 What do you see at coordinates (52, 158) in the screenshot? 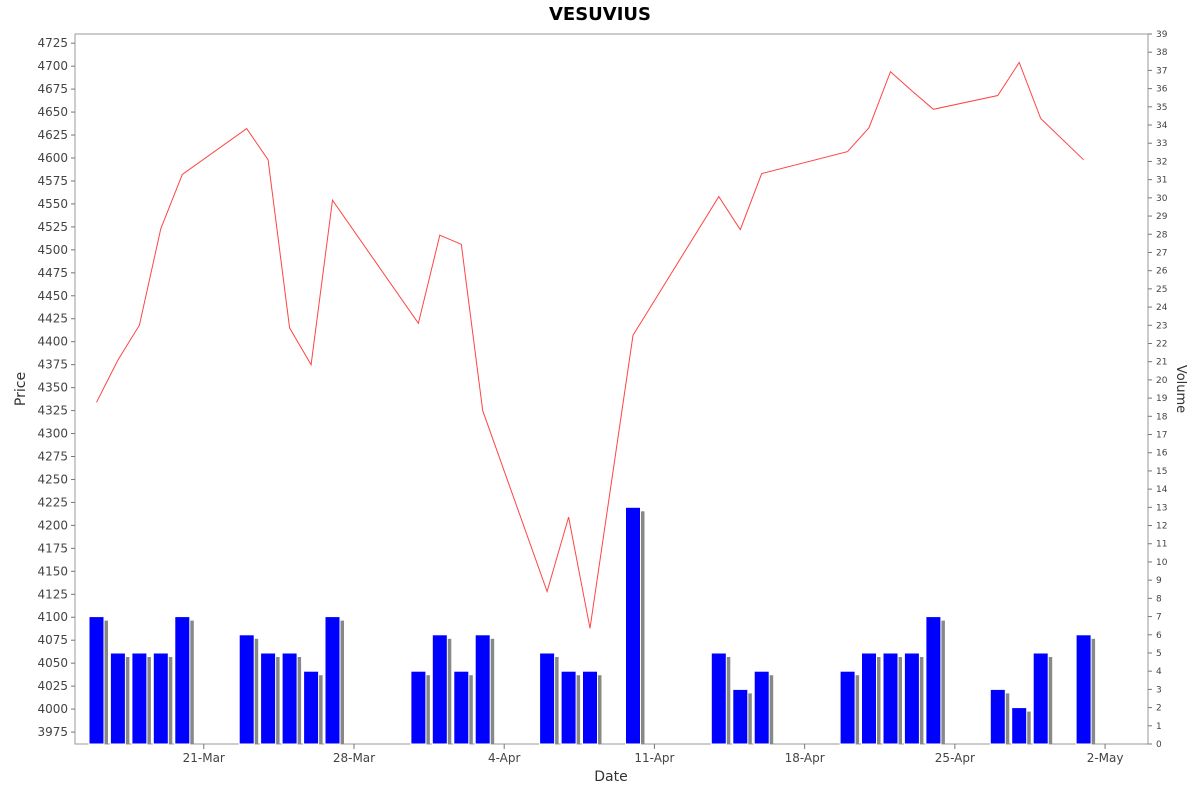
I see `y-tick-label: 4600` at bounding box center [52, 158].